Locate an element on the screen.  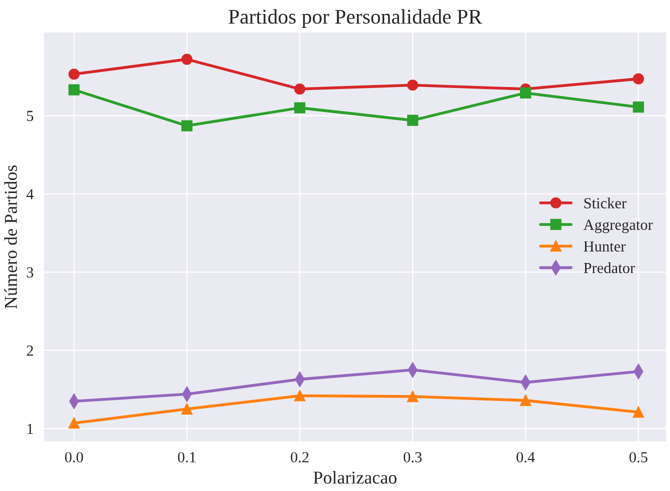
y-tick-label: 5 is located at coordinates (30, 116).